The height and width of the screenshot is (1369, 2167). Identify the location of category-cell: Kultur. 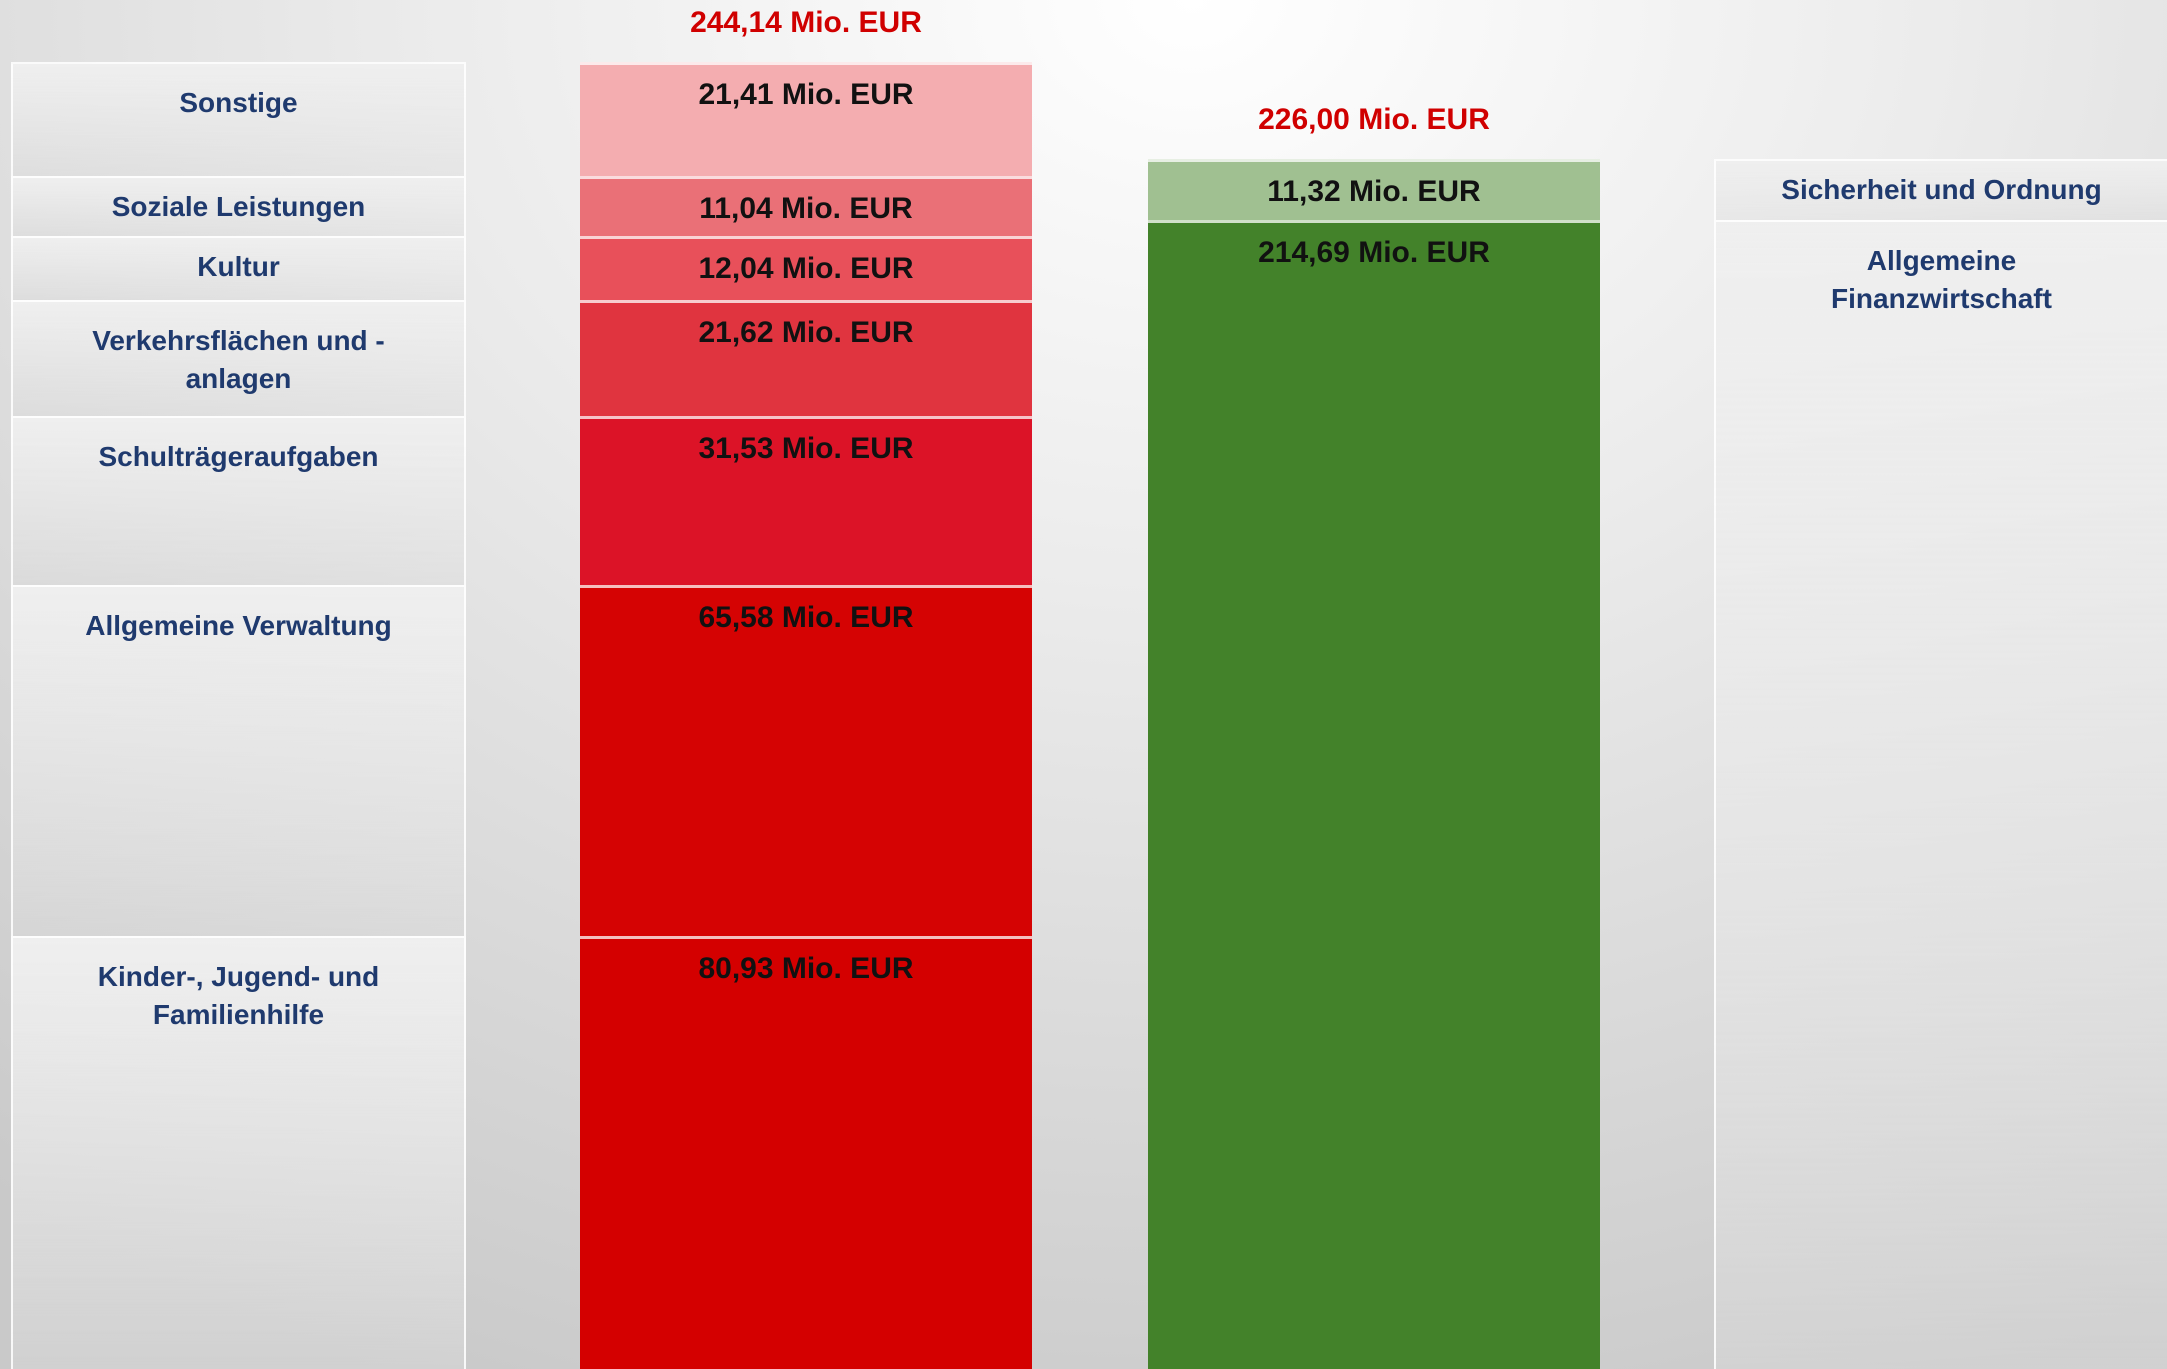
(238, 268).